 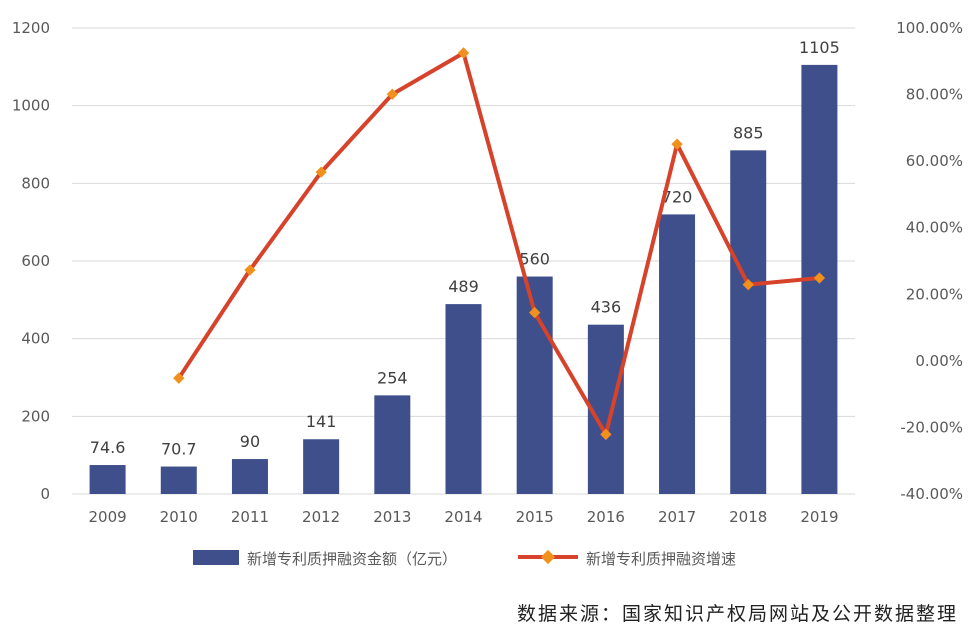 What do you see at coordinates (464, 558) in the screenshot?
I see `legend: 新增专利质押融资金额（亿元） 新增专利质押融资增速` at bounding box center [464, 558].